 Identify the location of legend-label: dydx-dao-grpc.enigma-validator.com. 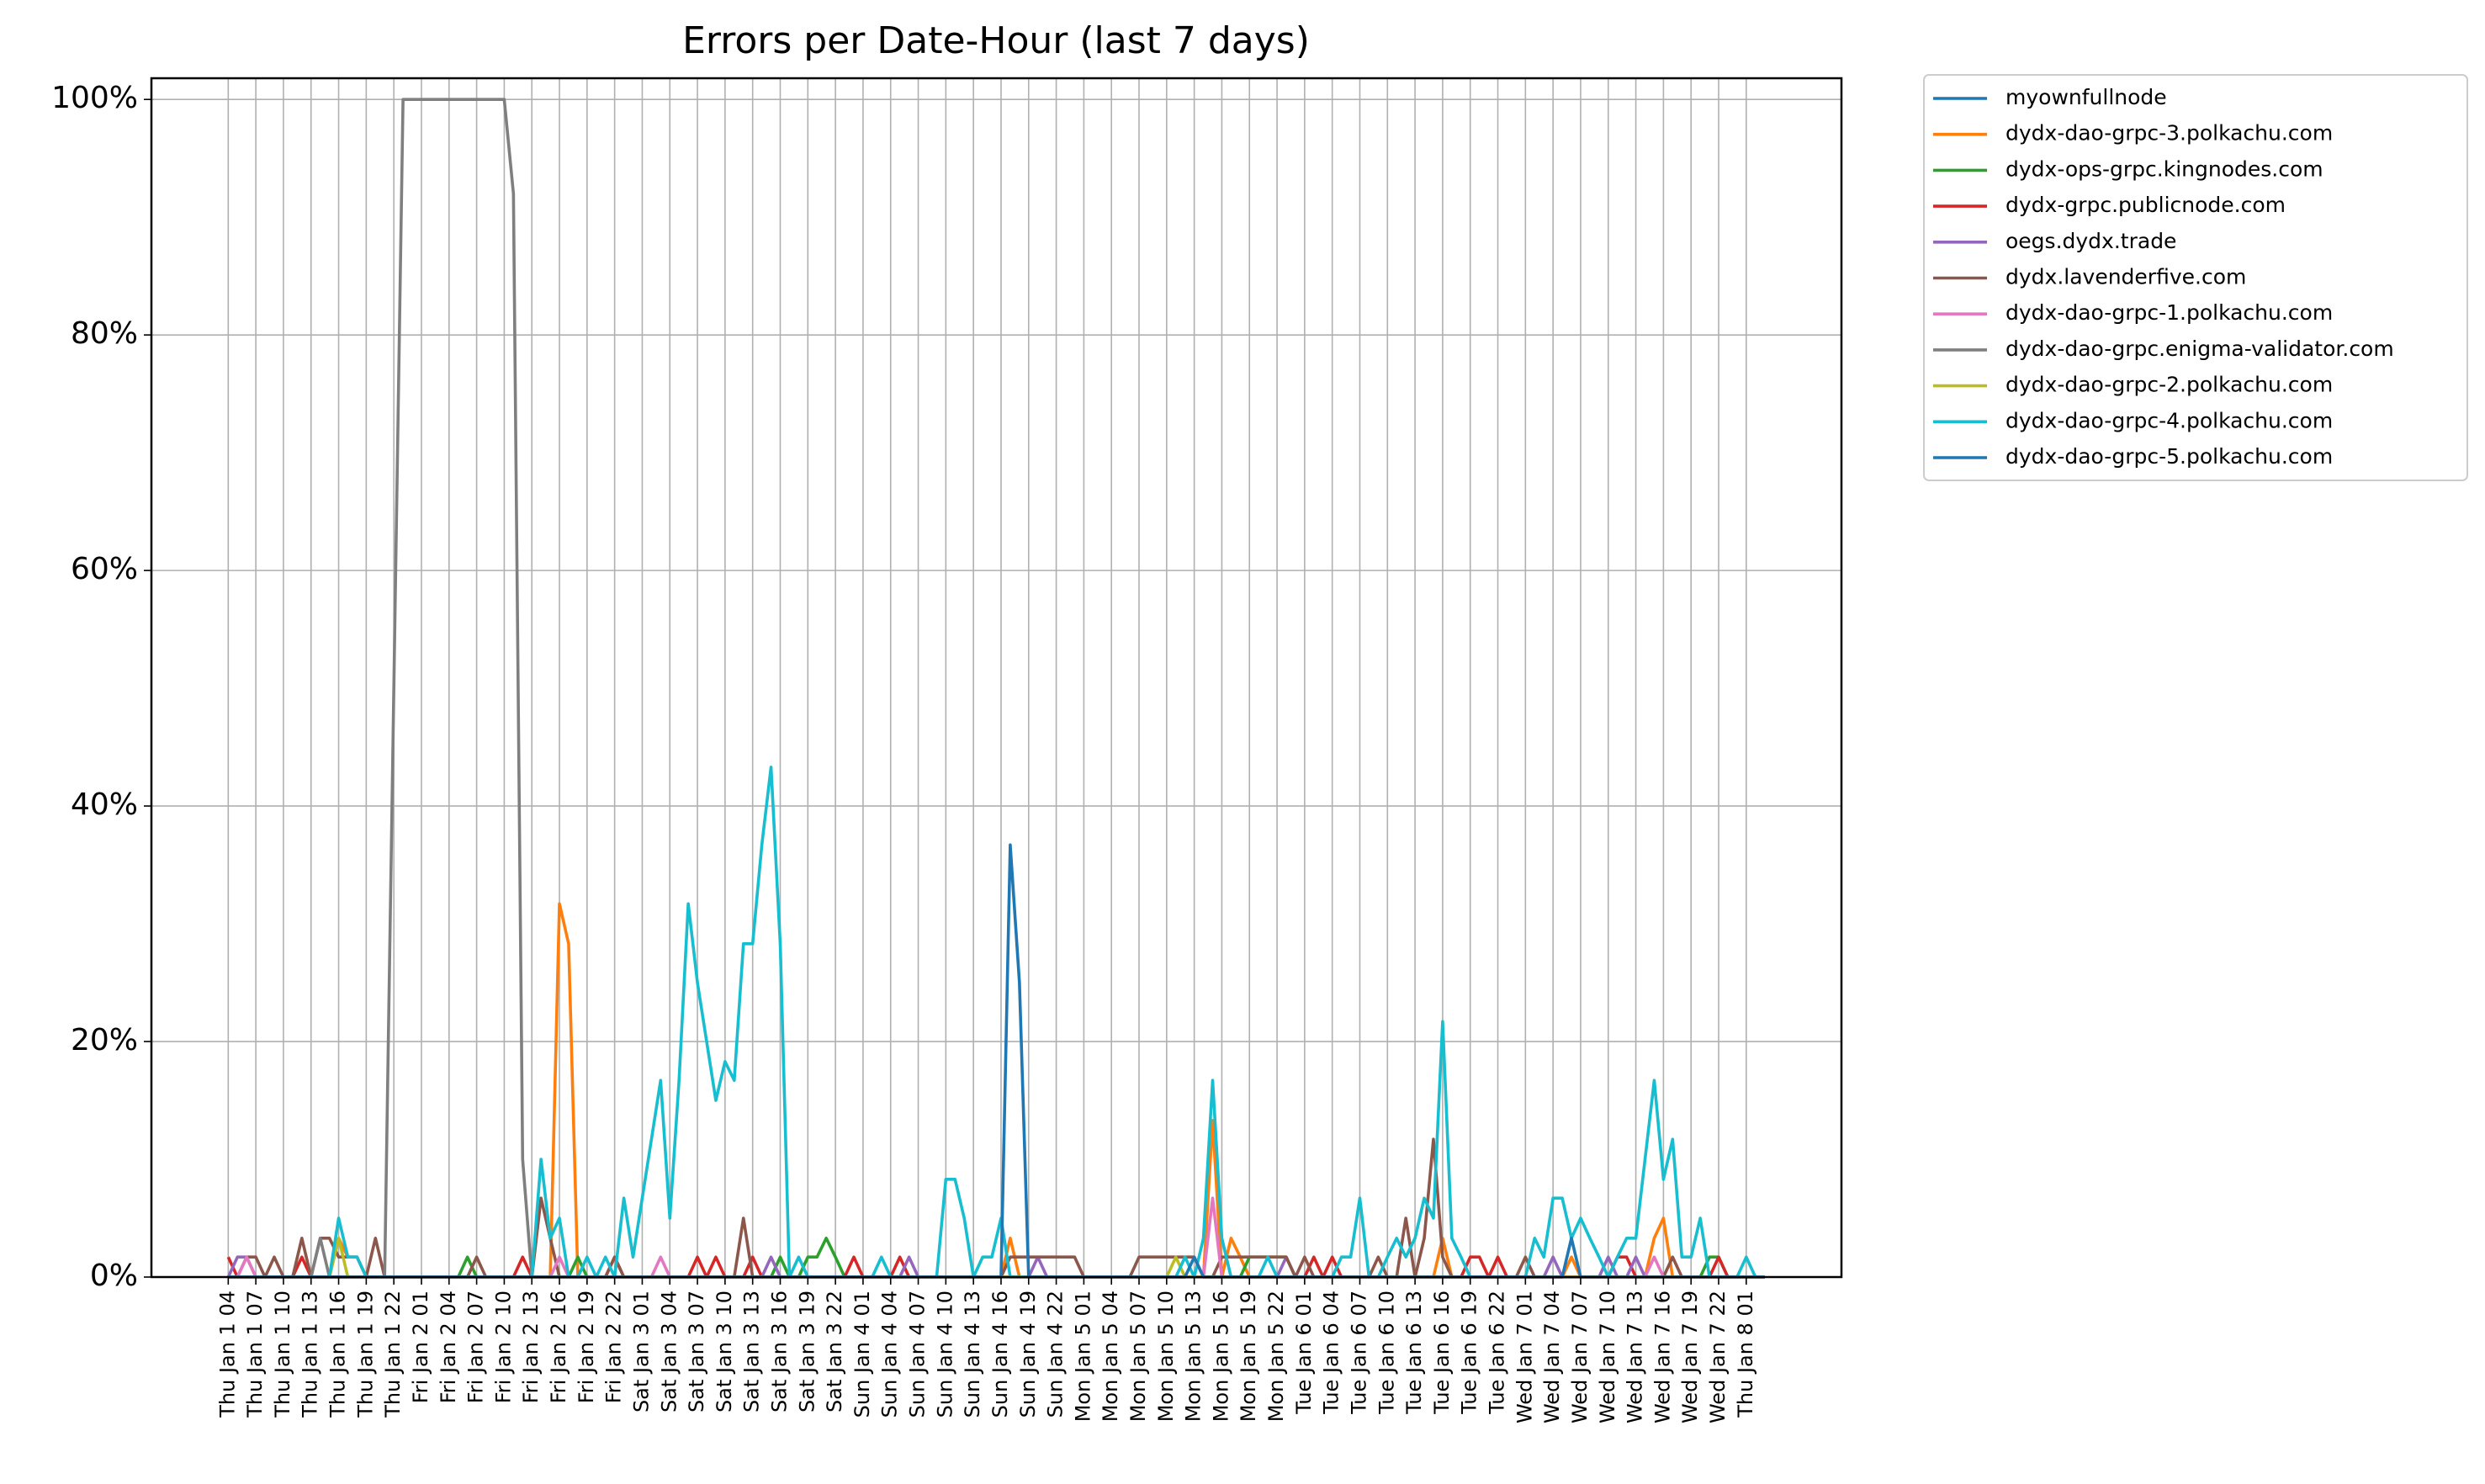
(2199, 349).